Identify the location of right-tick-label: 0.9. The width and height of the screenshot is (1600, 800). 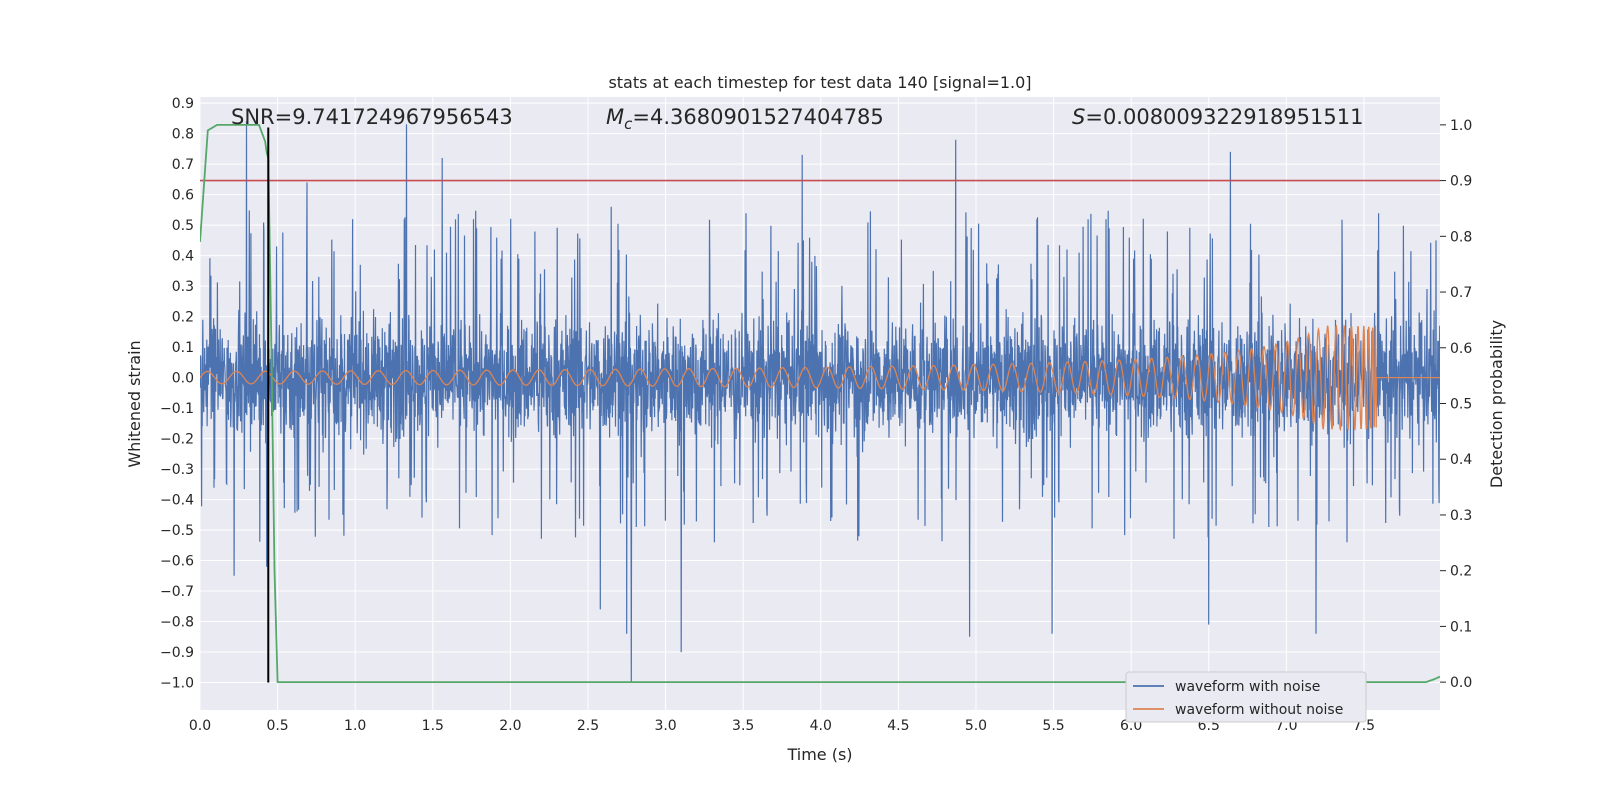
(1461, 182).